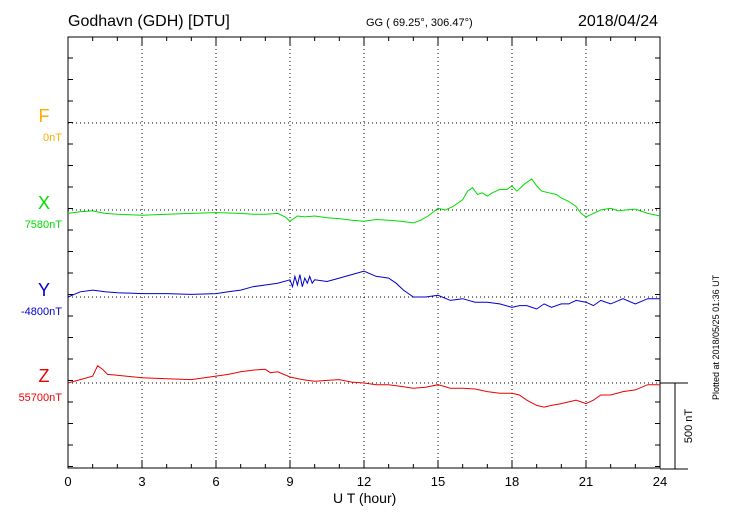 The height and width of the screenshot is (520, 730). Describe the element at coordinates (618, 21) in the screenshot. I see `plot-date: 2018/04/24` at that location.